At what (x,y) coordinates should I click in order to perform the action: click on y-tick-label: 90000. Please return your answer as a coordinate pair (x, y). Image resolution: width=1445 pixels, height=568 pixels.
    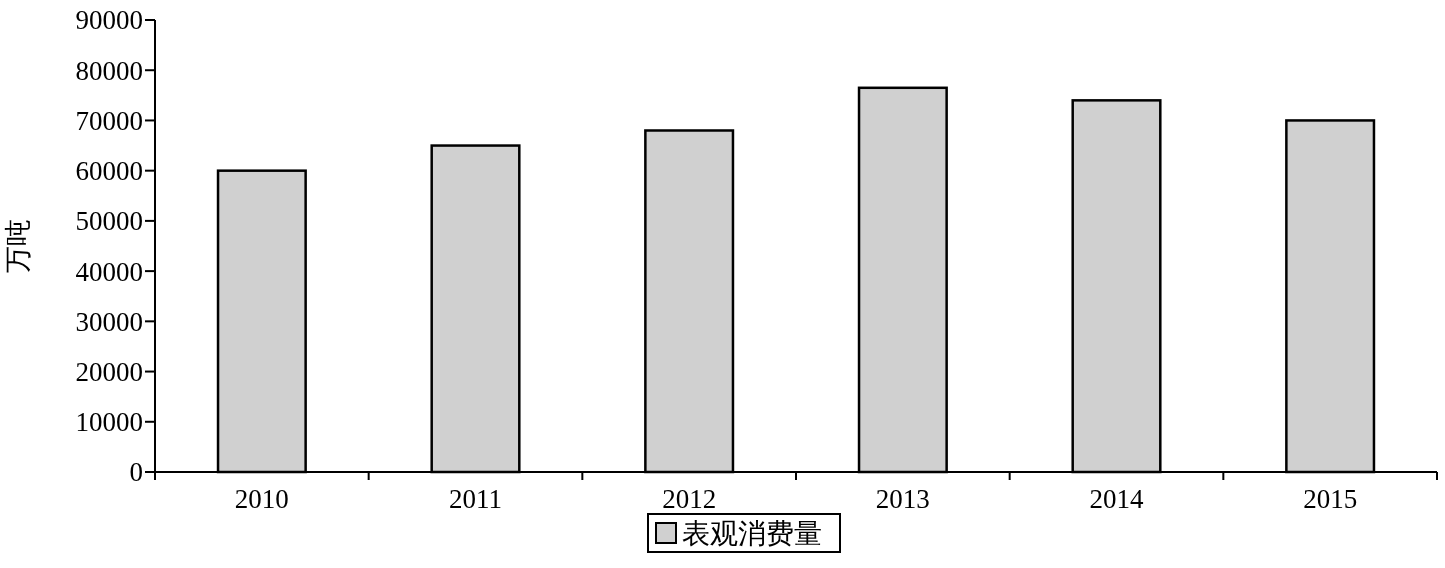
    Looking at the image, I should click on (109, 20).